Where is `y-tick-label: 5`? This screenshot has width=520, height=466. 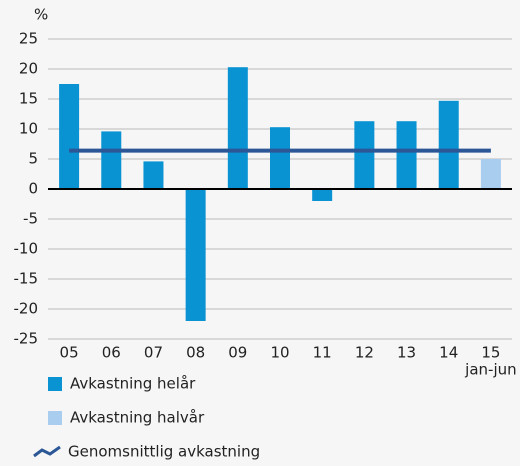 y-tick-label: 5 is located at coordinates (33, 159).